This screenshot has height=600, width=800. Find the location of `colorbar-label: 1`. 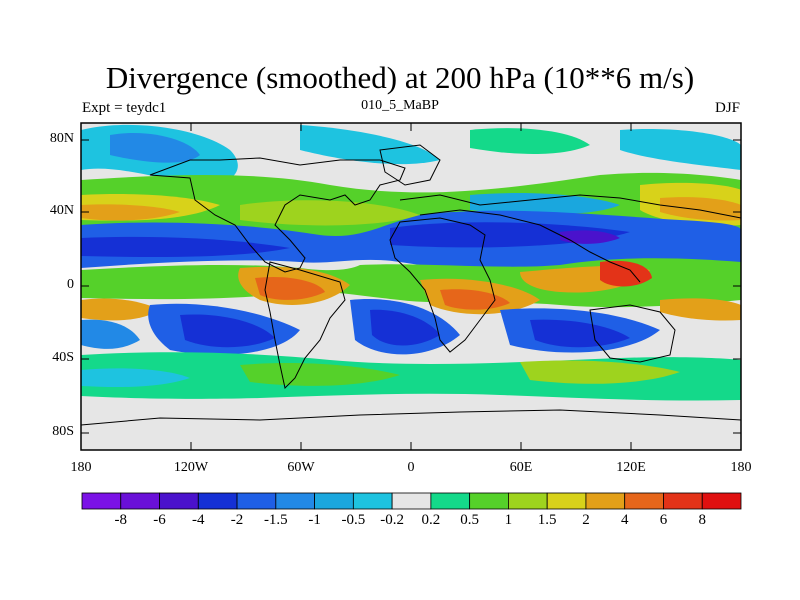

colorbar-label: 1 is located at coordinates (508, 520).